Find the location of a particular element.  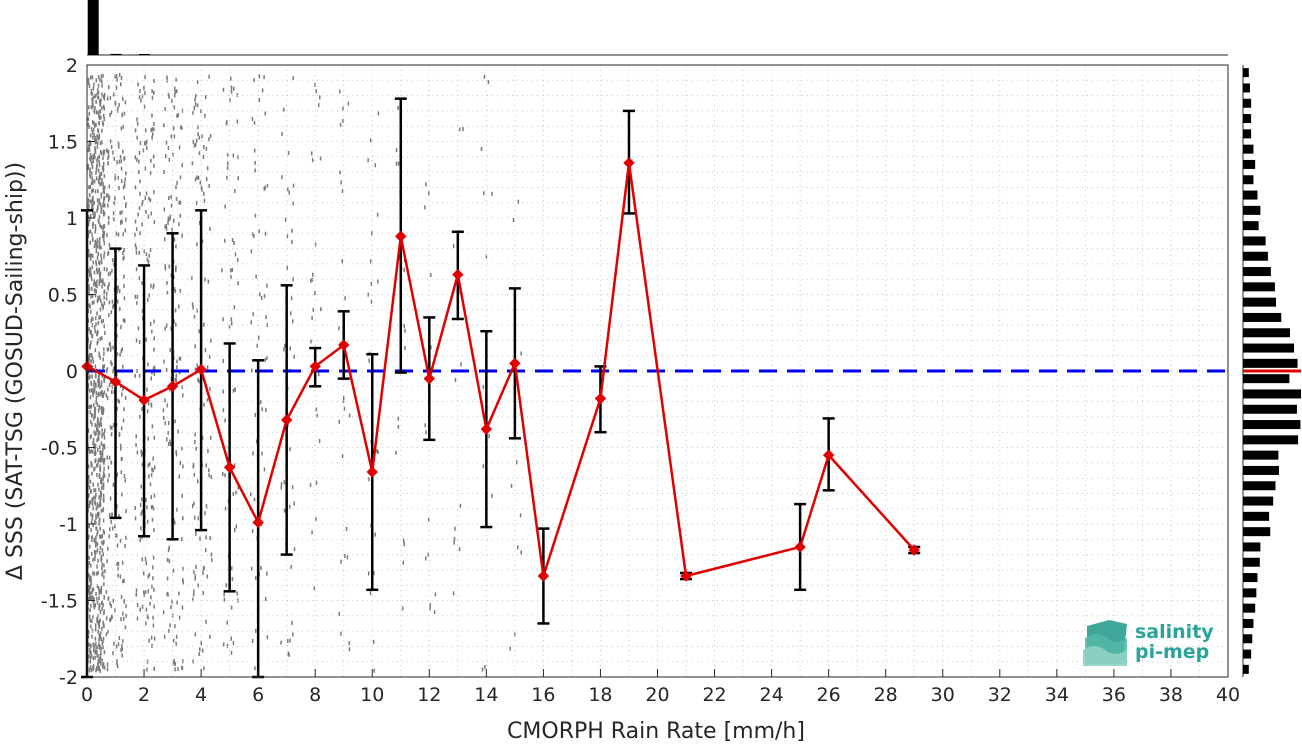

x-axis-label: CMORPH Rain Rate [mm/h] is located at coordinates (656, 731).